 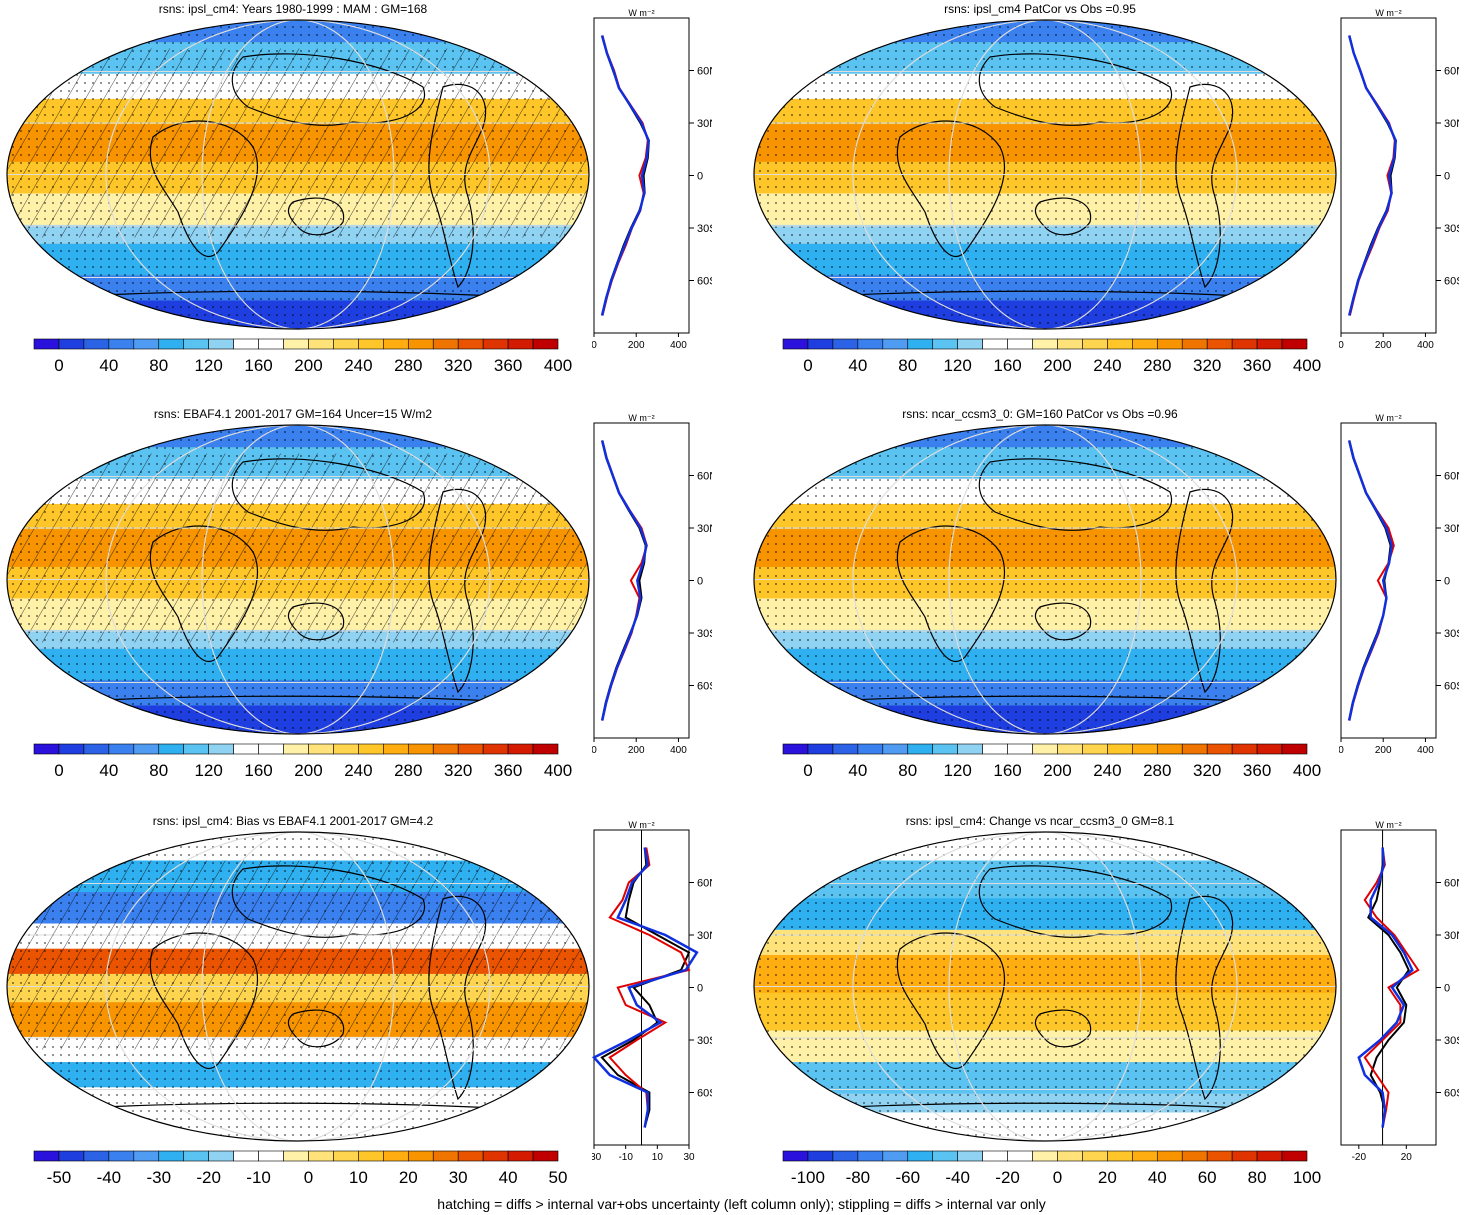 What do you see at coordinates (59, 1177) in the screenshot?
I see `color-bar-label: -50` at bounding box center [59, 1177].